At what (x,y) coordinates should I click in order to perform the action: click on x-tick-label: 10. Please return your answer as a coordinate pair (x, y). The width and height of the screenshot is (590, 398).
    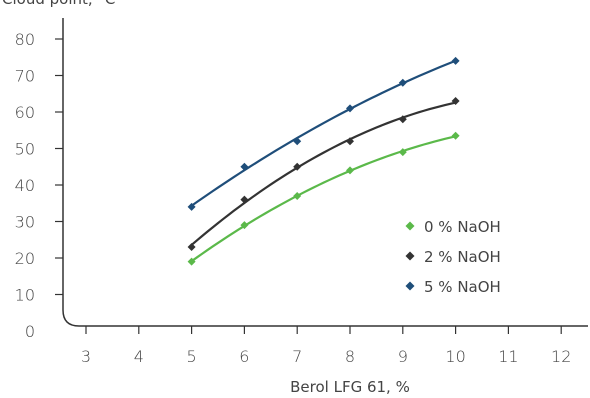
    Looking at the image, I should click on (455, 356).